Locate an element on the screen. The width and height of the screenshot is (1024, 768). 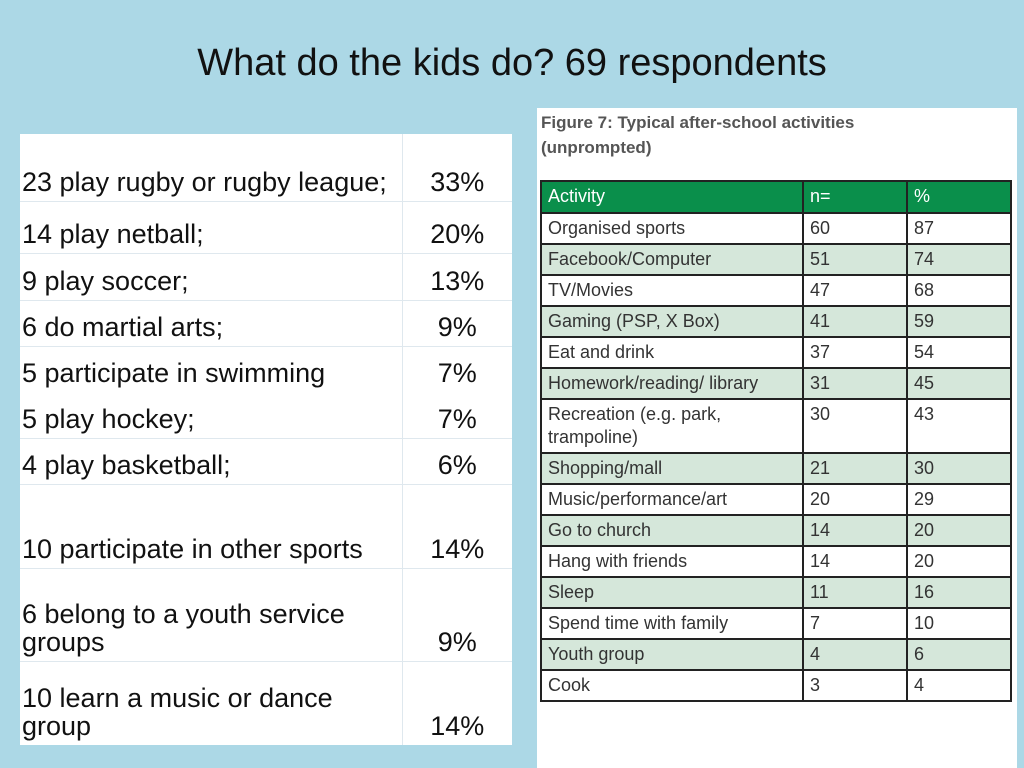
n-cell: 3 is located at coordinates (855, 685).